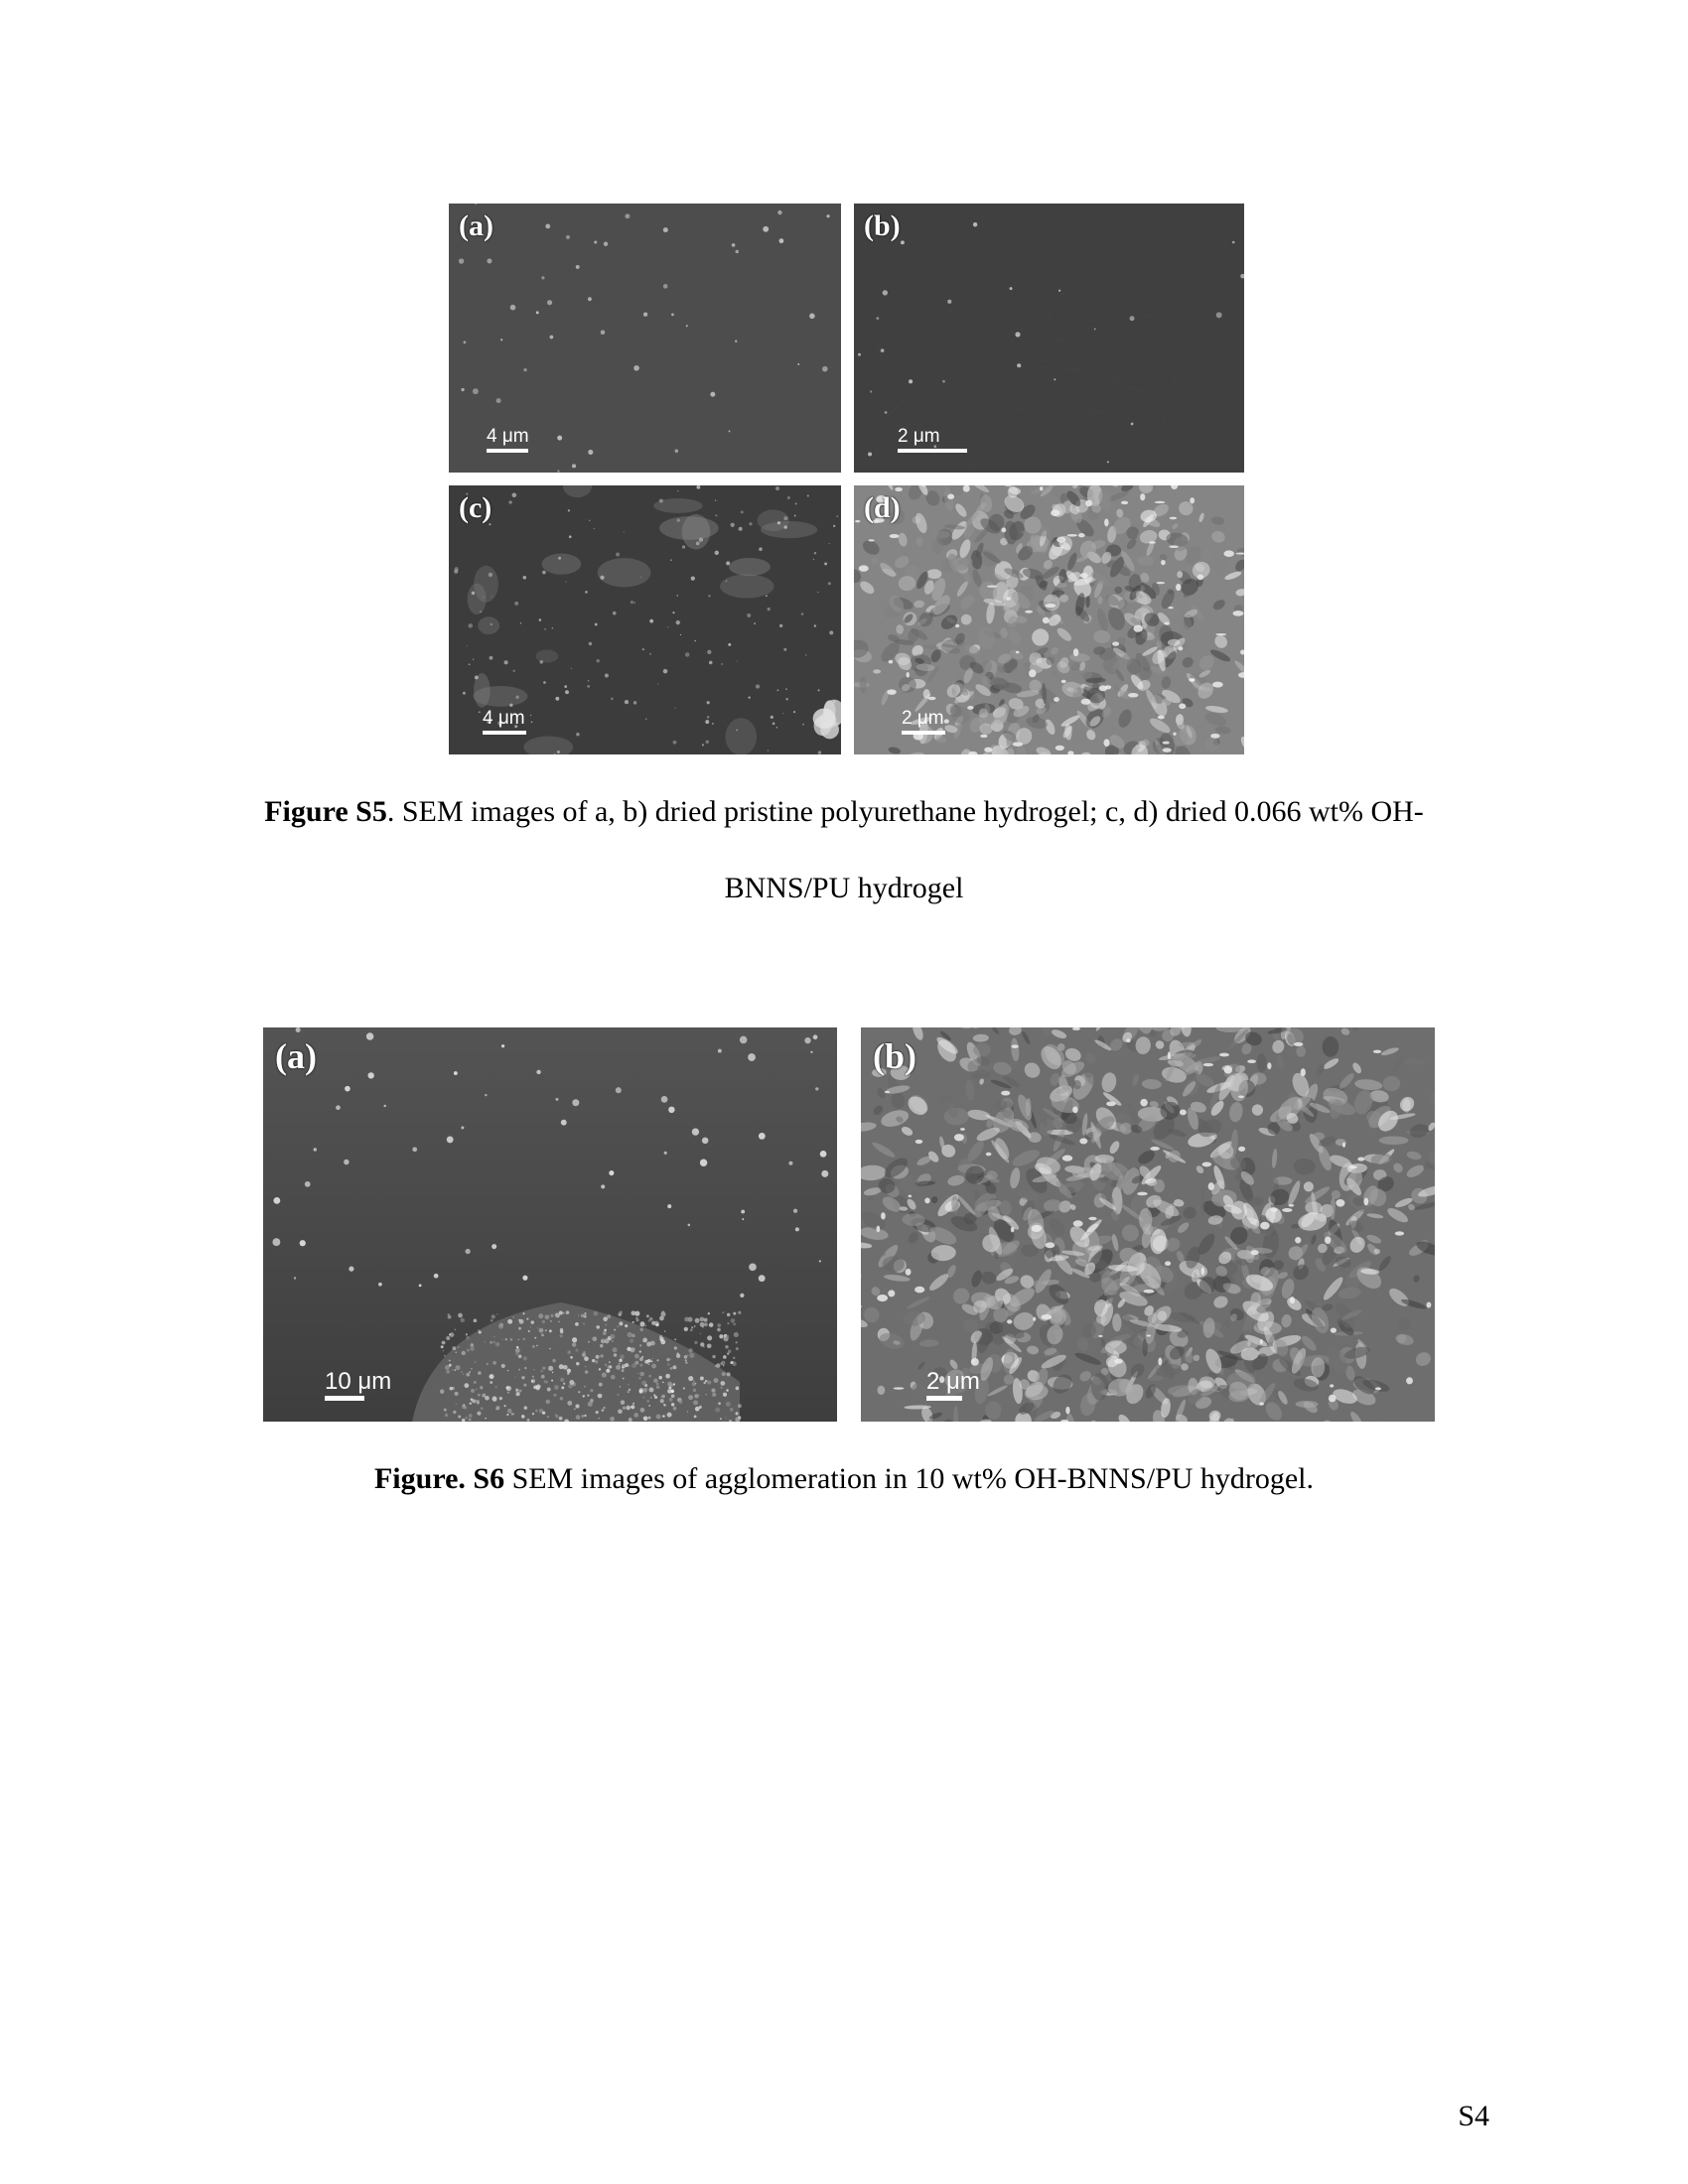 This screenshot has width=1688, height=2184. I want to click on figure-label: Figure. S6, so click(439, 1478).